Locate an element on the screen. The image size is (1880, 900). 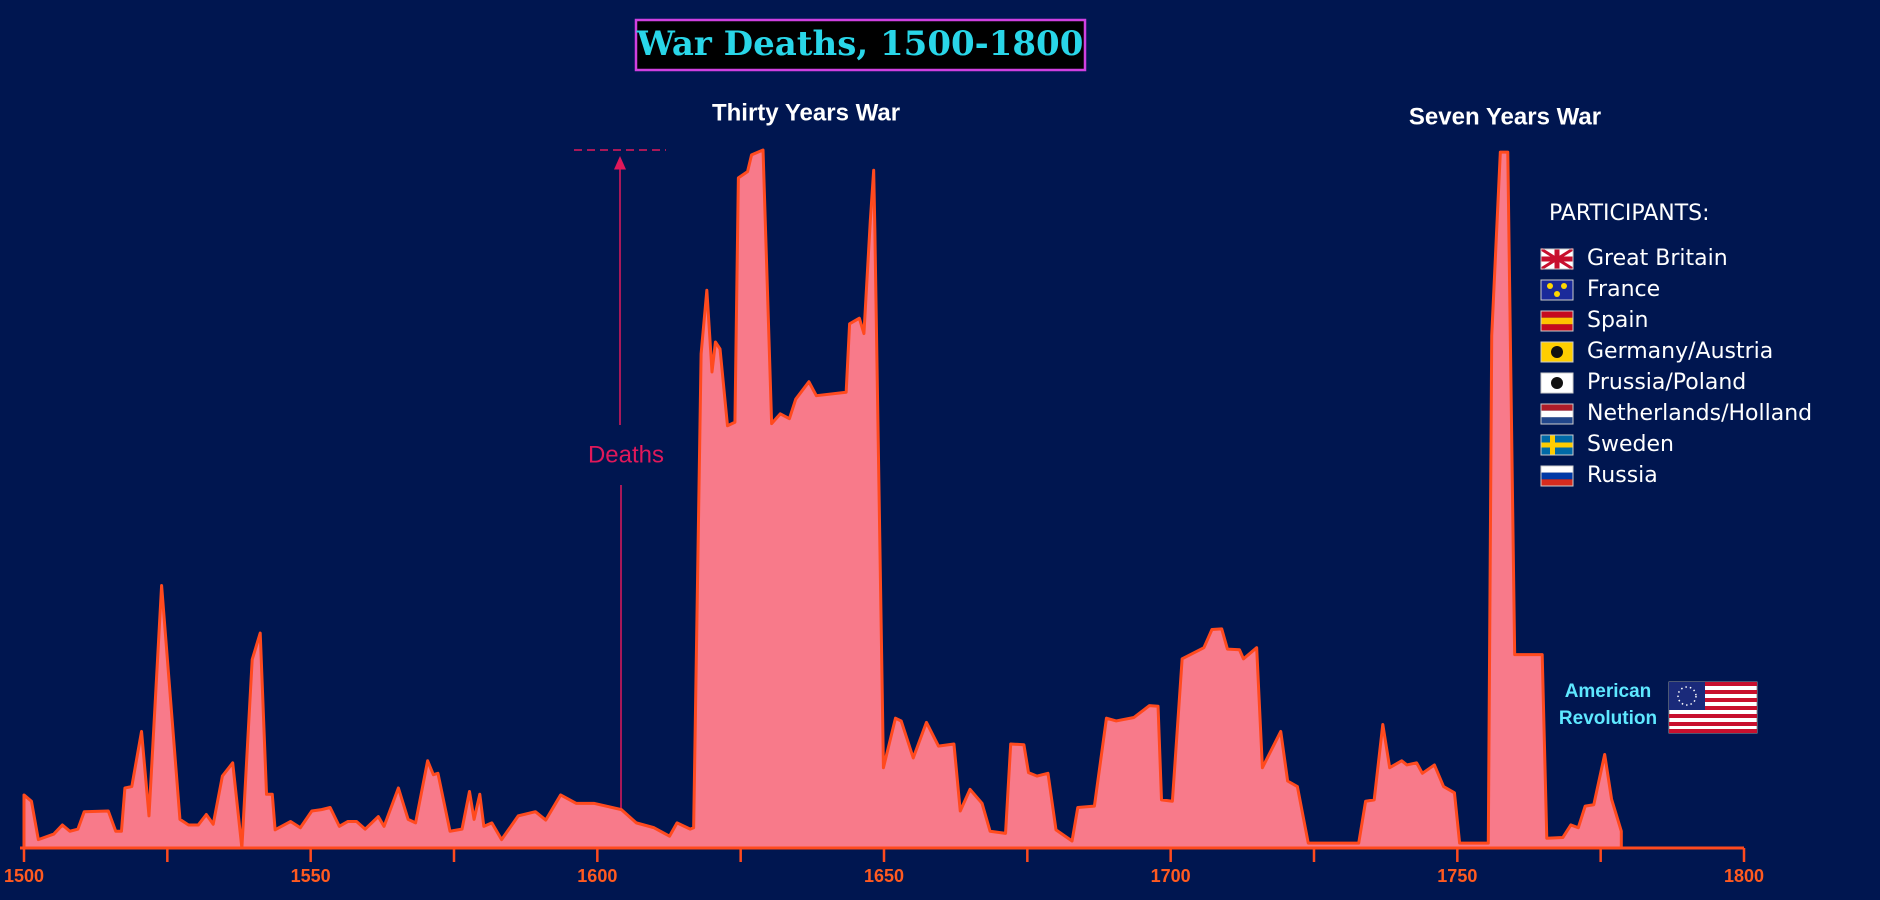
legend-entry: Netherlands/Holland is located at coordinates (1699, 413).